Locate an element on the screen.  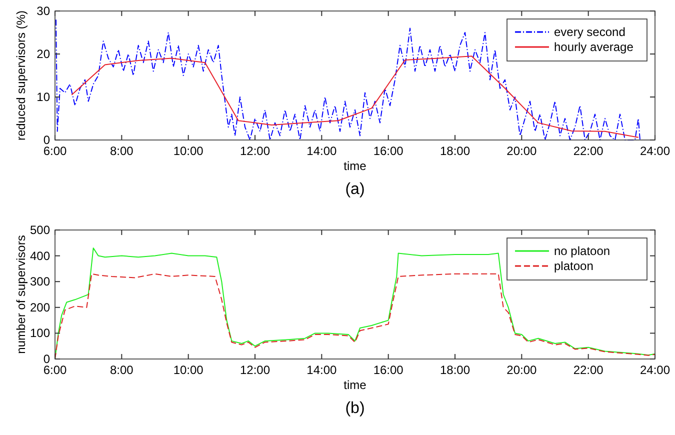
y-axis-title: number of supervisors is located at coordinates (21, 294).